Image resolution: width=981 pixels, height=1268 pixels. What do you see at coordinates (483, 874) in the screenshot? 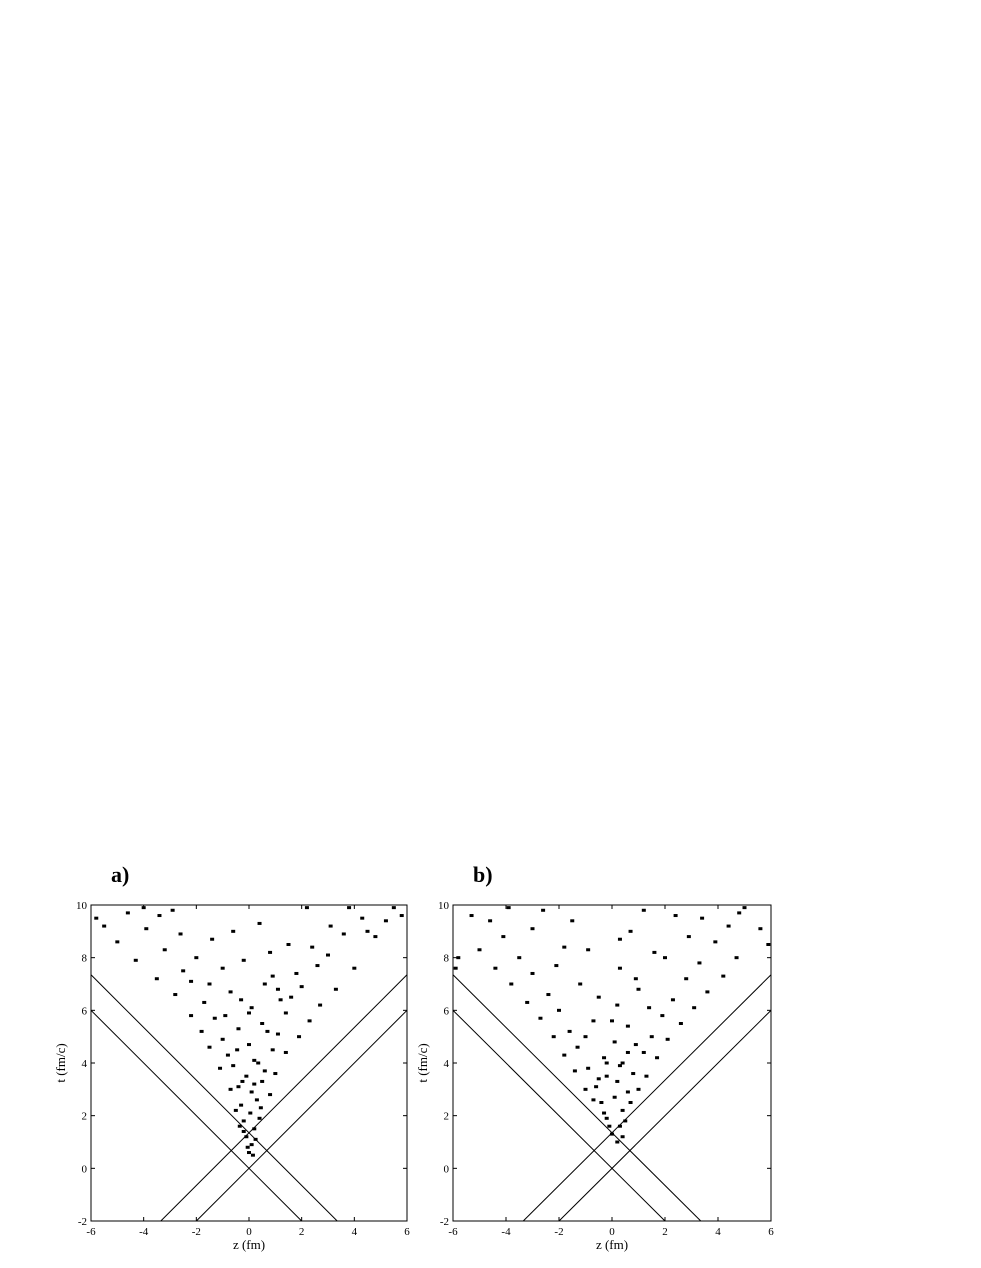
I see `panel-title: b)` at bounding box center [483, 874].